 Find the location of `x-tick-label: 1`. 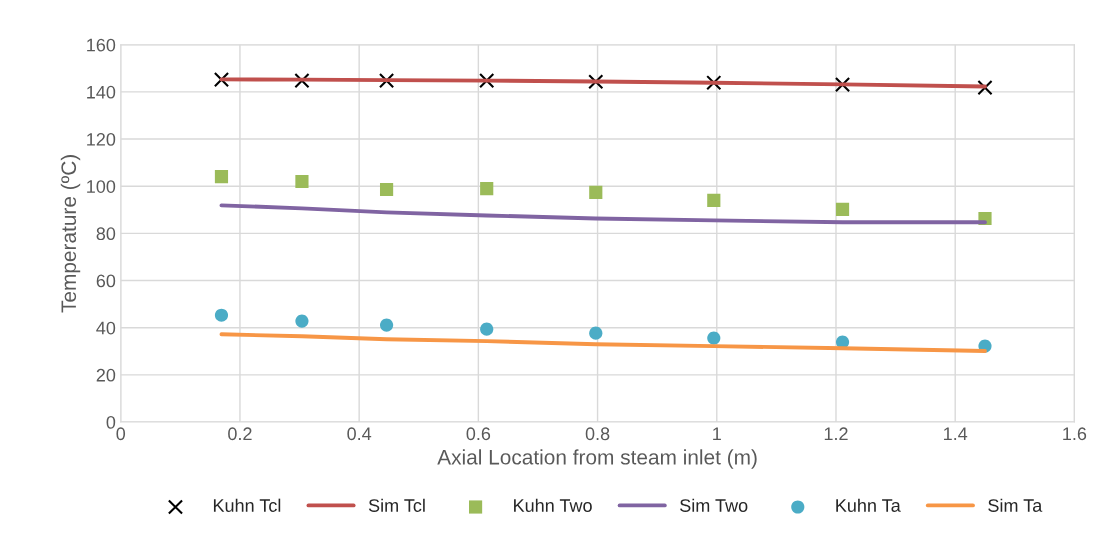

x-tick-label: 1 is located at coordinates (717, 433).